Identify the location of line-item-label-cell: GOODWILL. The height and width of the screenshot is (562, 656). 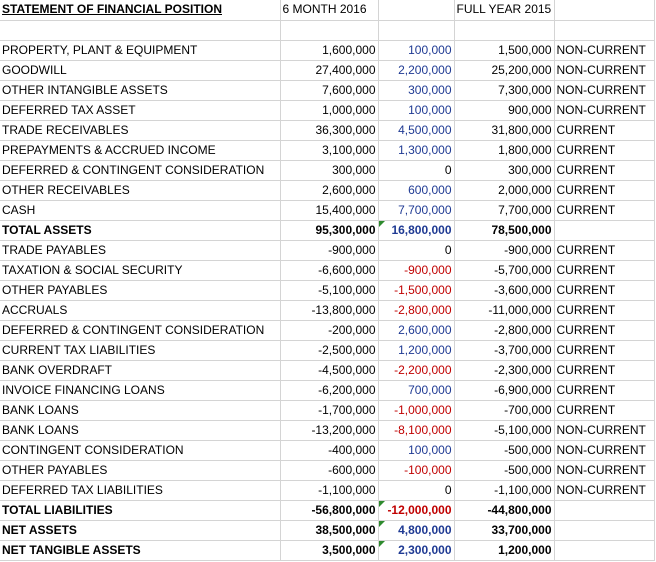
(140, 70).